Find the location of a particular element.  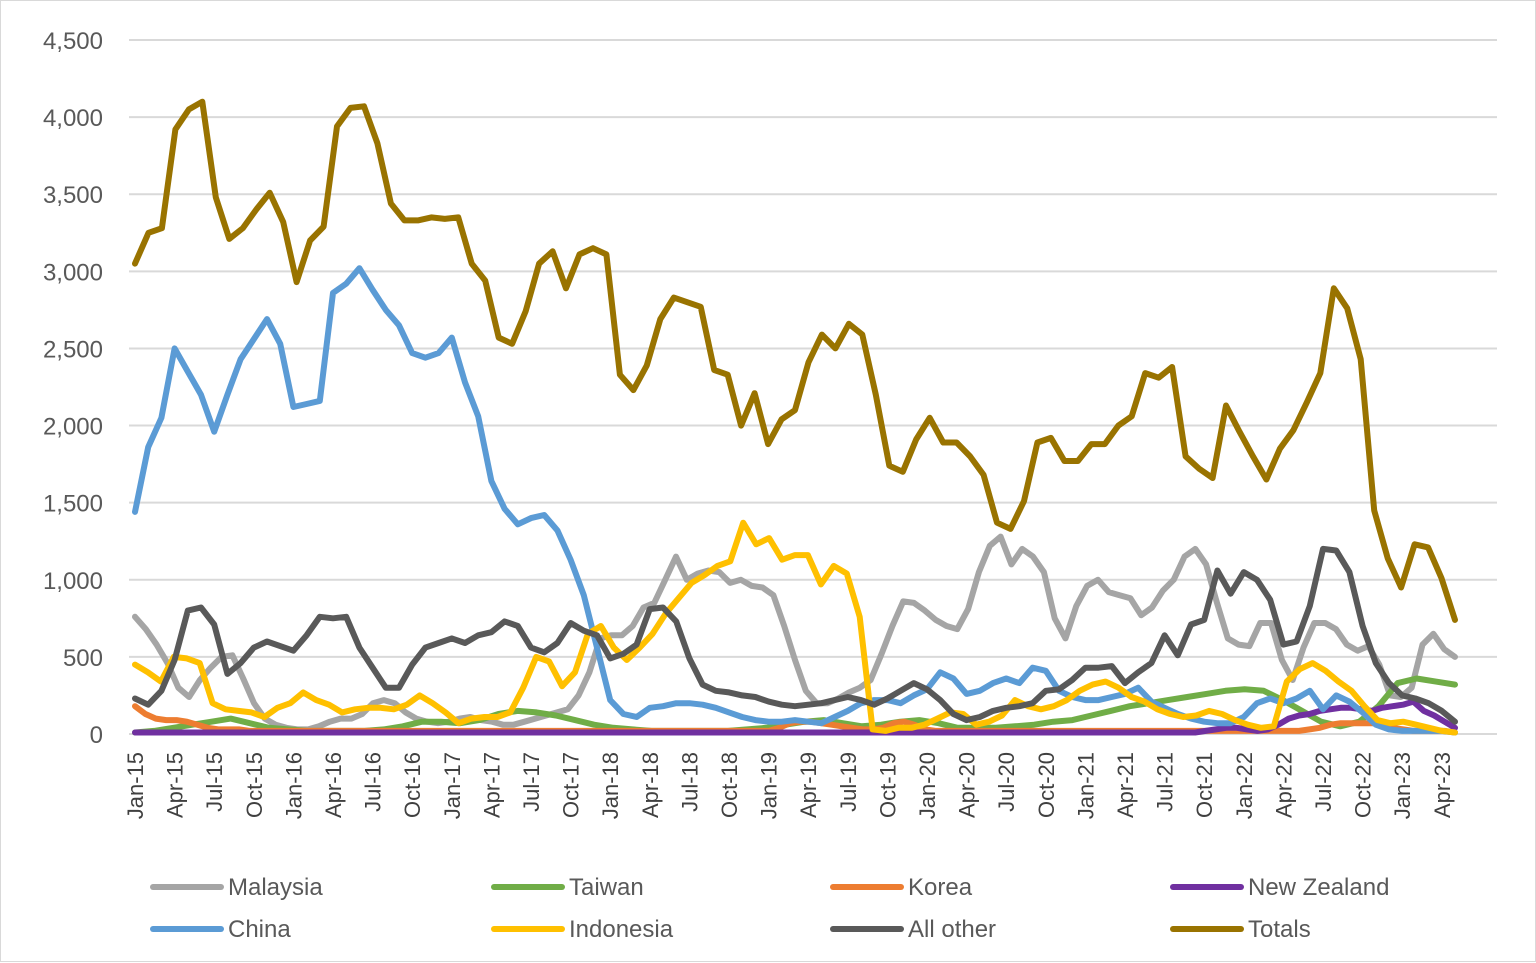

x-tick-label: Jul-22 is located at coordinates (1323, 782).